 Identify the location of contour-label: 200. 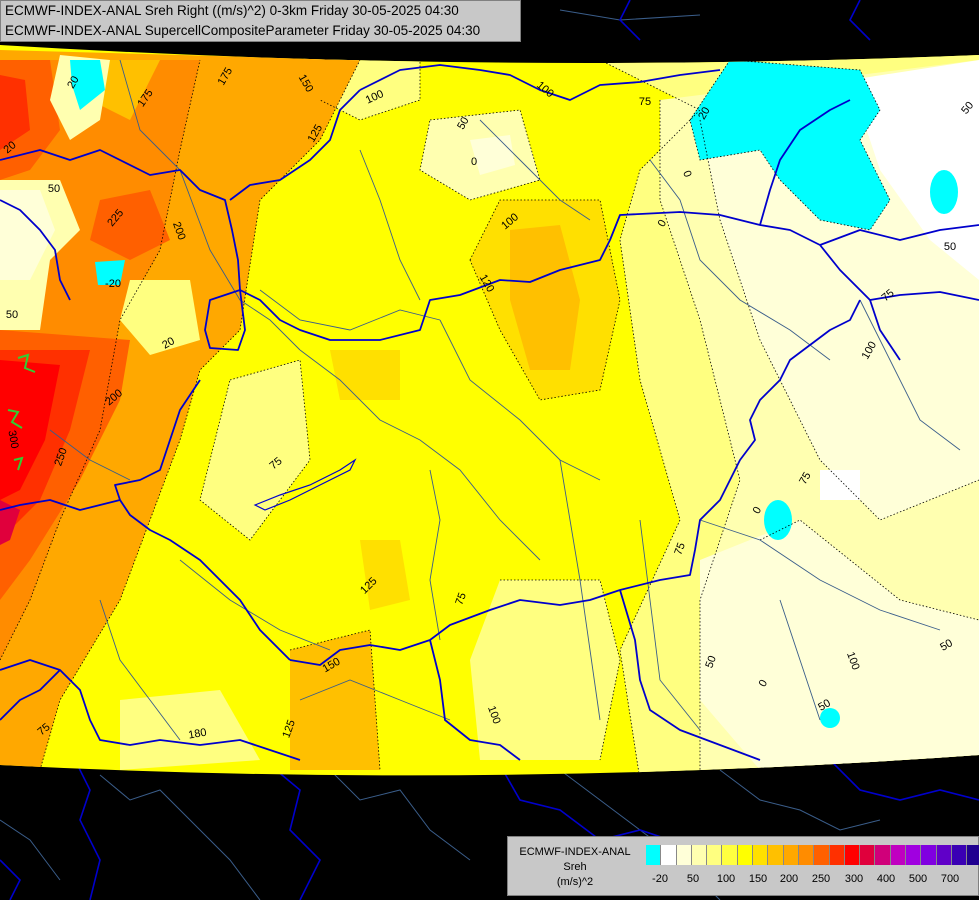
(179, 230).